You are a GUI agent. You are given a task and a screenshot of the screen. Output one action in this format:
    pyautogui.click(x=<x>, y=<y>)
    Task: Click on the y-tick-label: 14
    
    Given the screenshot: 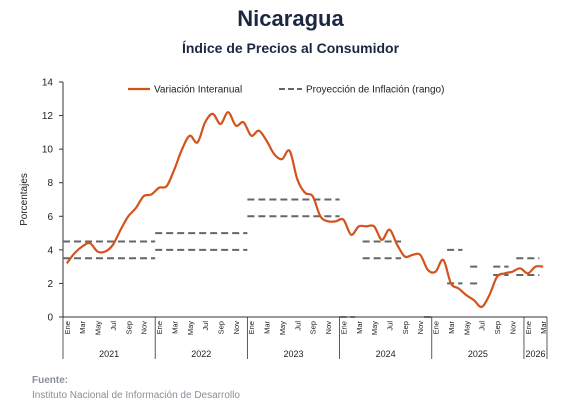 What is the action you would take?
    pyautogui.click(x=48, y=83)
    